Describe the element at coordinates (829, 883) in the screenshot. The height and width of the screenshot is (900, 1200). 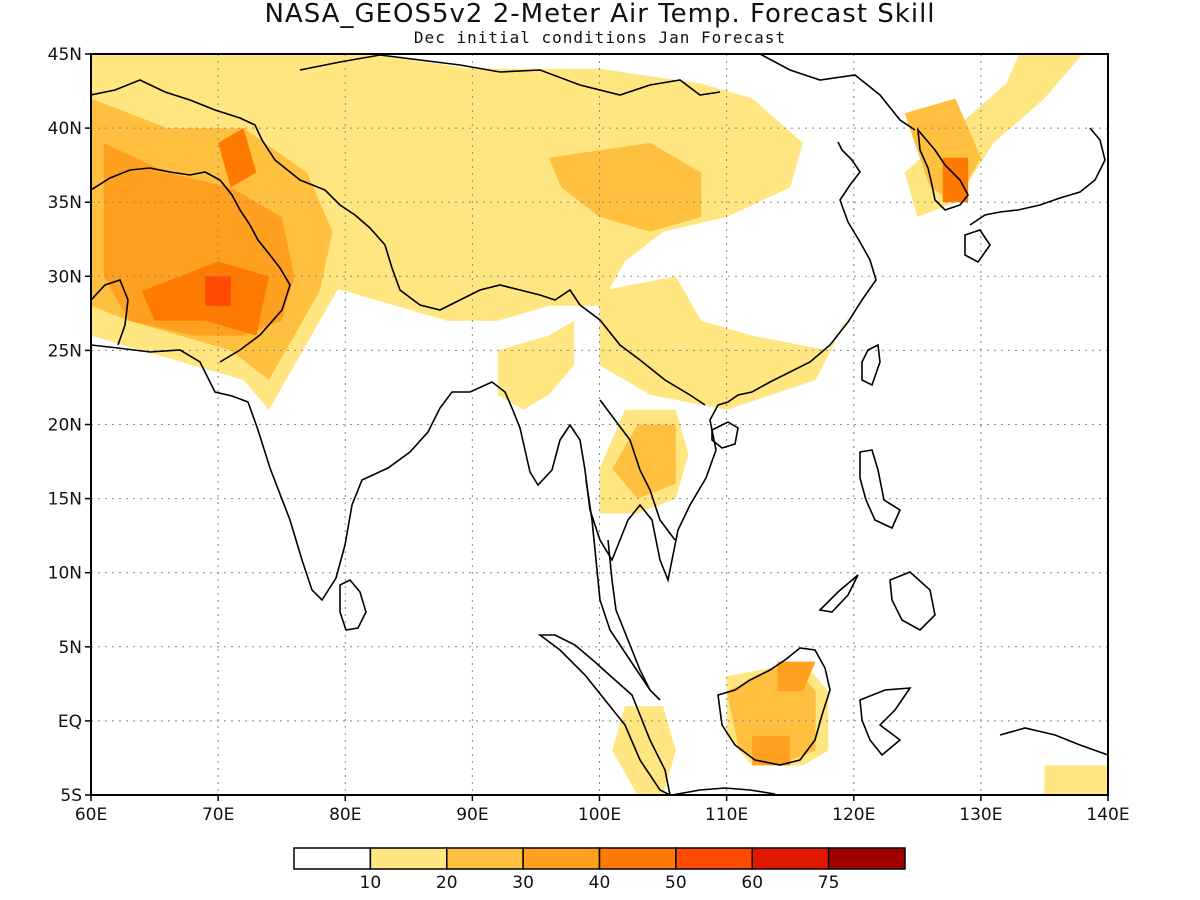
I see `colorbar-label: 75` at that location.